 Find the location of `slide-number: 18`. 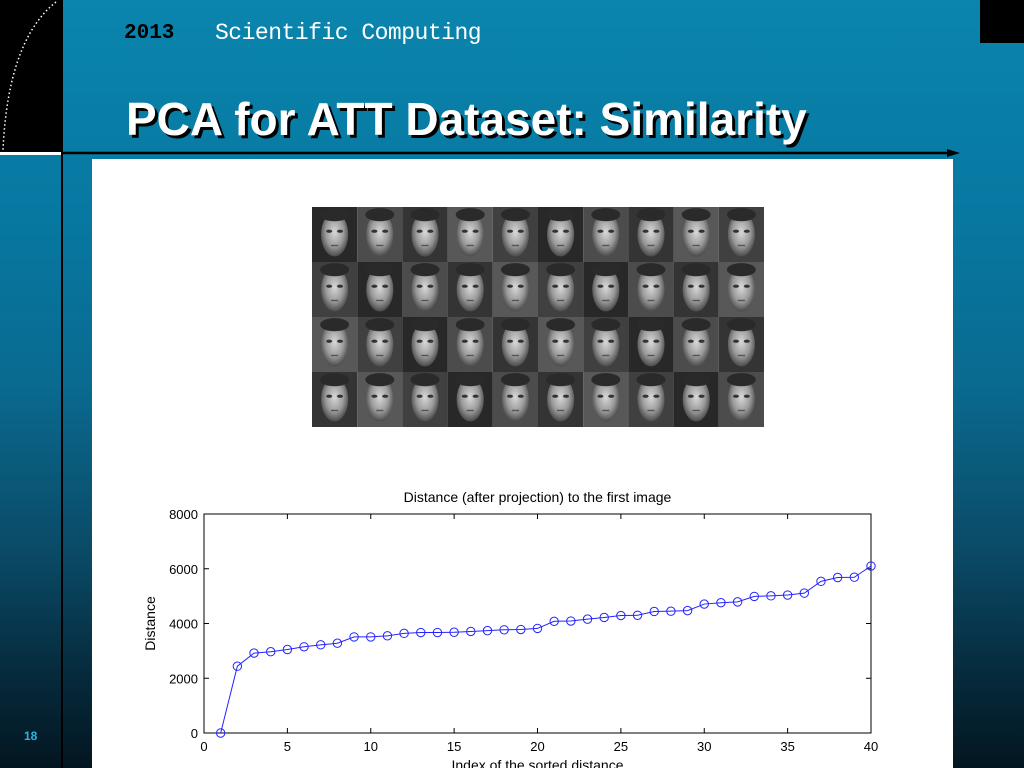

slide-number: 18 is located at coordinates (31, 736).